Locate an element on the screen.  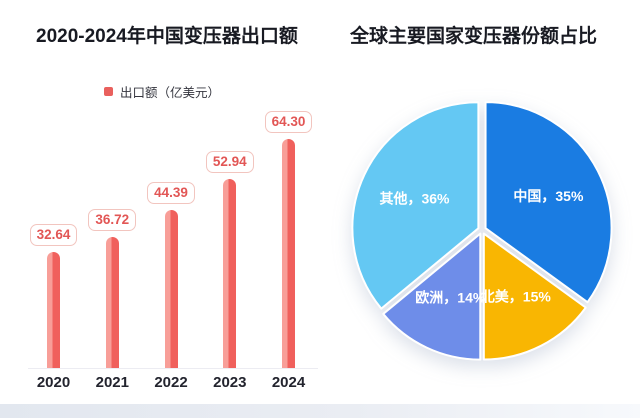
pie-slice-china is located at coordinates (548, 202).